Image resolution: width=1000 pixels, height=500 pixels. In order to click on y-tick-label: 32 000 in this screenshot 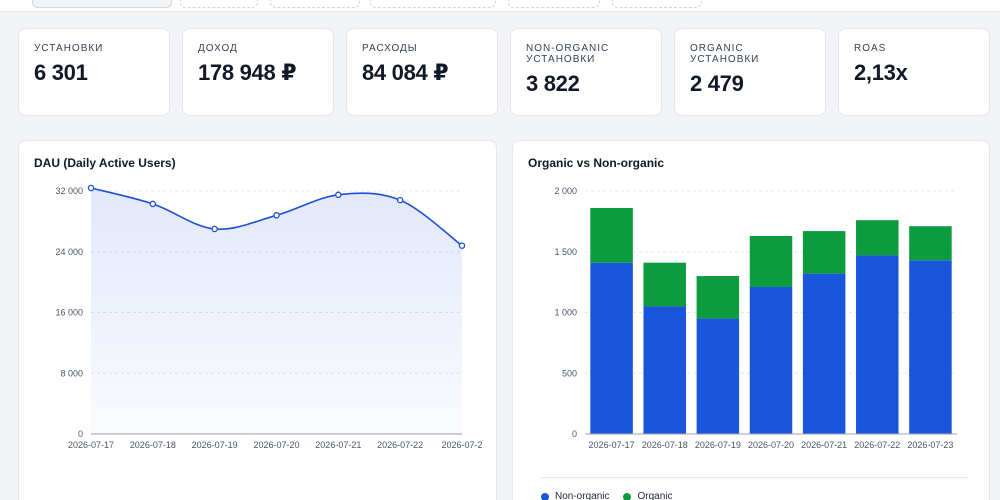, I will do `click(69, 191)`.